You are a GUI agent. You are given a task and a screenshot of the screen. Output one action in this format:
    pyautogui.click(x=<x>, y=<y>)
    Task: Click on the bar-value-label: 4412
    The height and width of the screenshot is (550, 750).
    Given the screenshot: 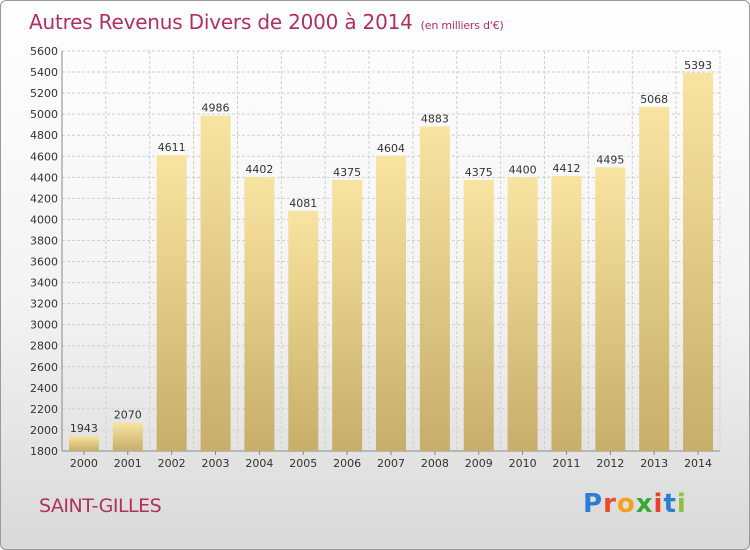 What is the action you would take?
    pyautogui.click(x=566, y=168)
    